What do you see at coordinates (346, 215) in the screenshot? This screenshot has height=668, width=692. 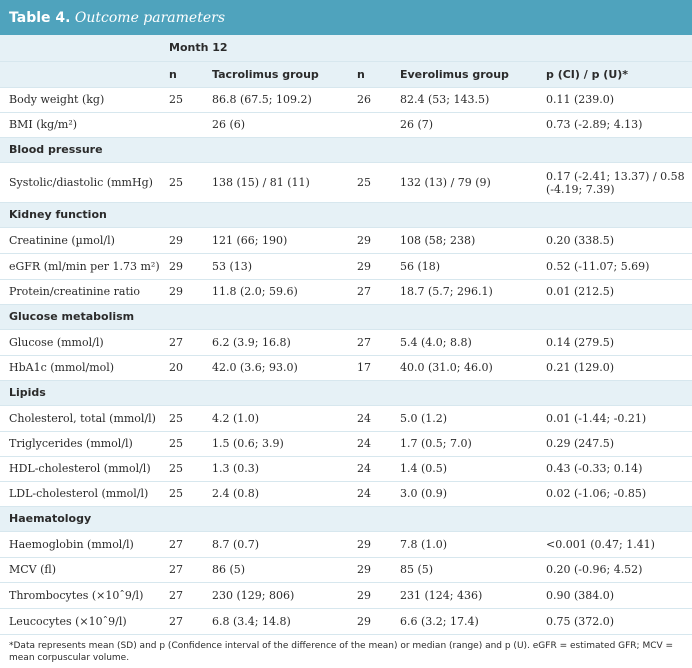 I see `section-row: Kidney function` at bounding box center [346, 215].